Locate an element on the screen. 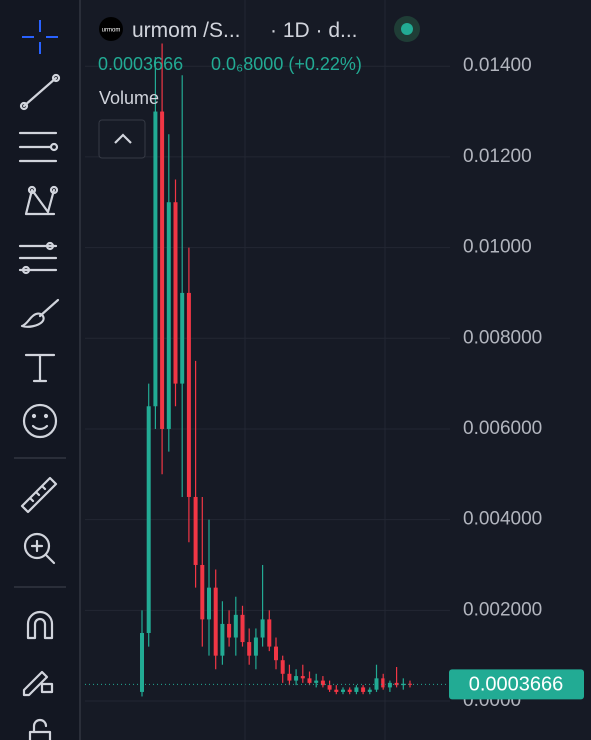  toolbar-icons is located at coordinates (40, 380).